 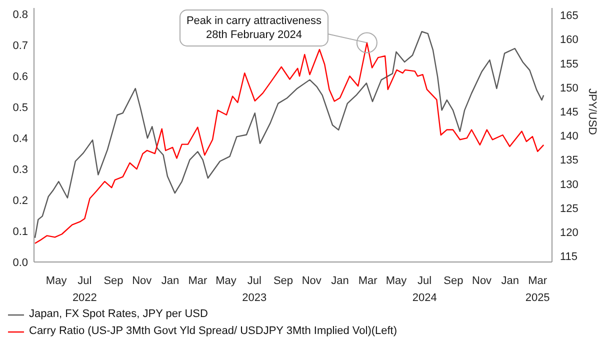 What do you see at coordinates (20, 139) in the screenshot?
I see `y-tick-label: 0.4` at bounding box center [20, 139].